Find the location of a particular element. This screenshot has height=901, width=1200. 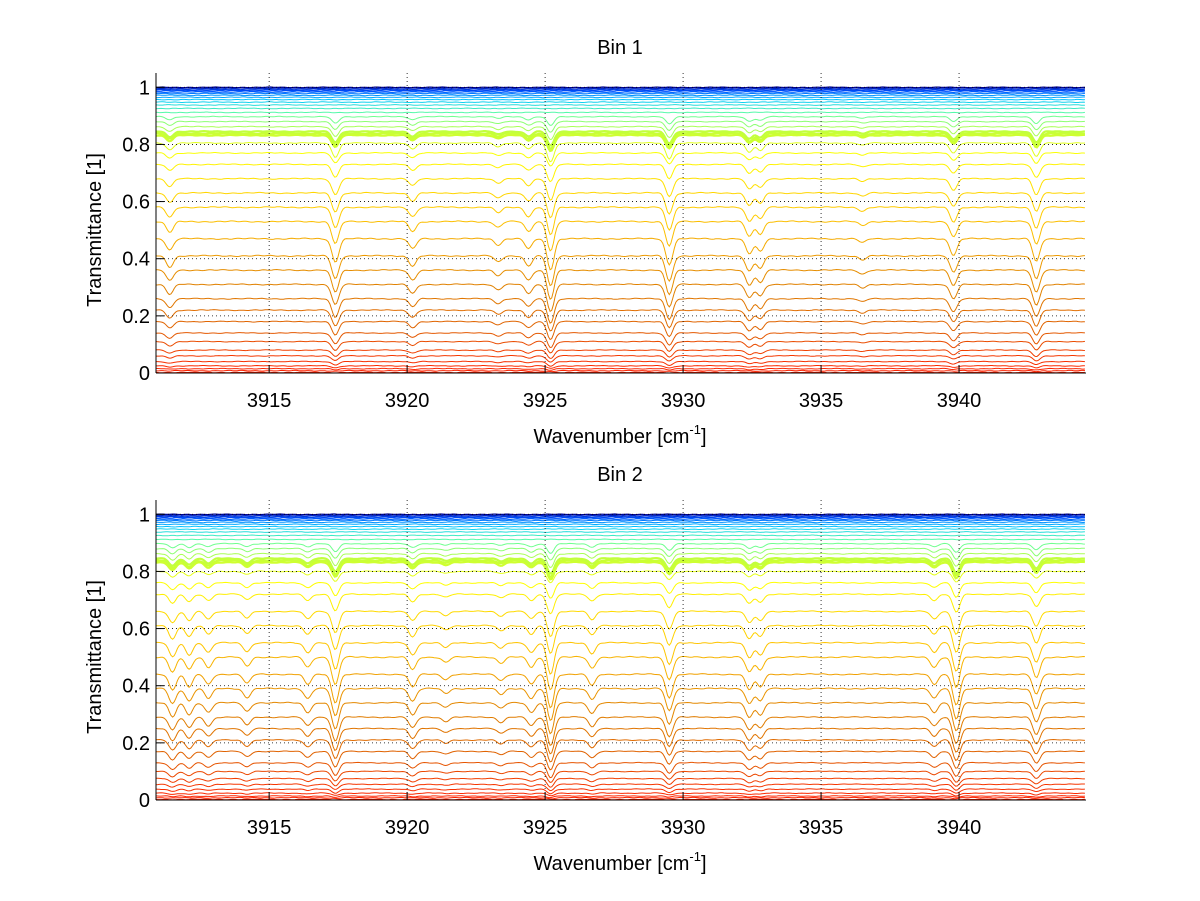

chart-title: Bin 1 is located at coordinates (620, 48).